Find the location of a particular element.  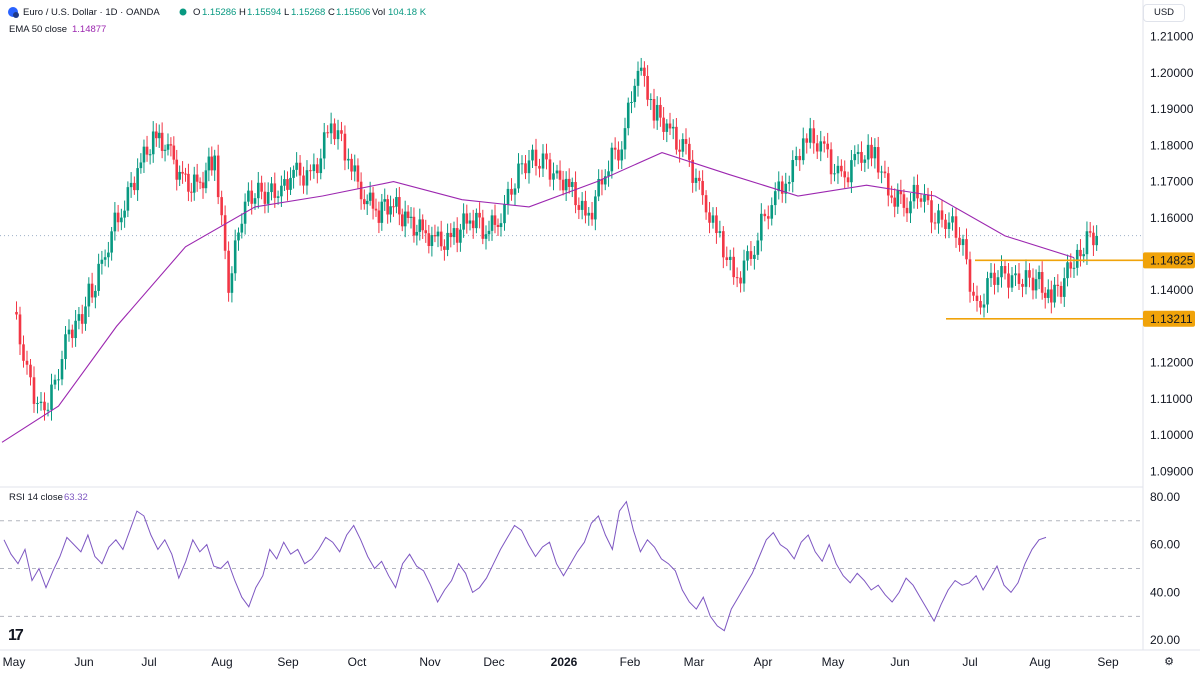

rsi-legend: RSI 14 close 63.32 is located at coordinates (48, 497).